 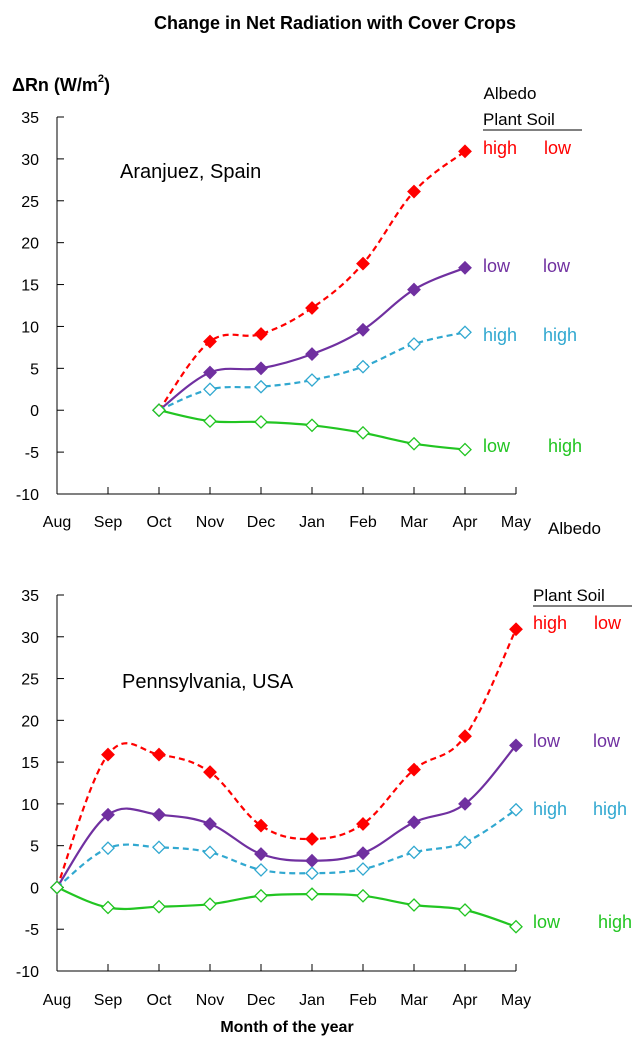 I want to click on legend-plant-albedo: low, so click(x=547, y=741).